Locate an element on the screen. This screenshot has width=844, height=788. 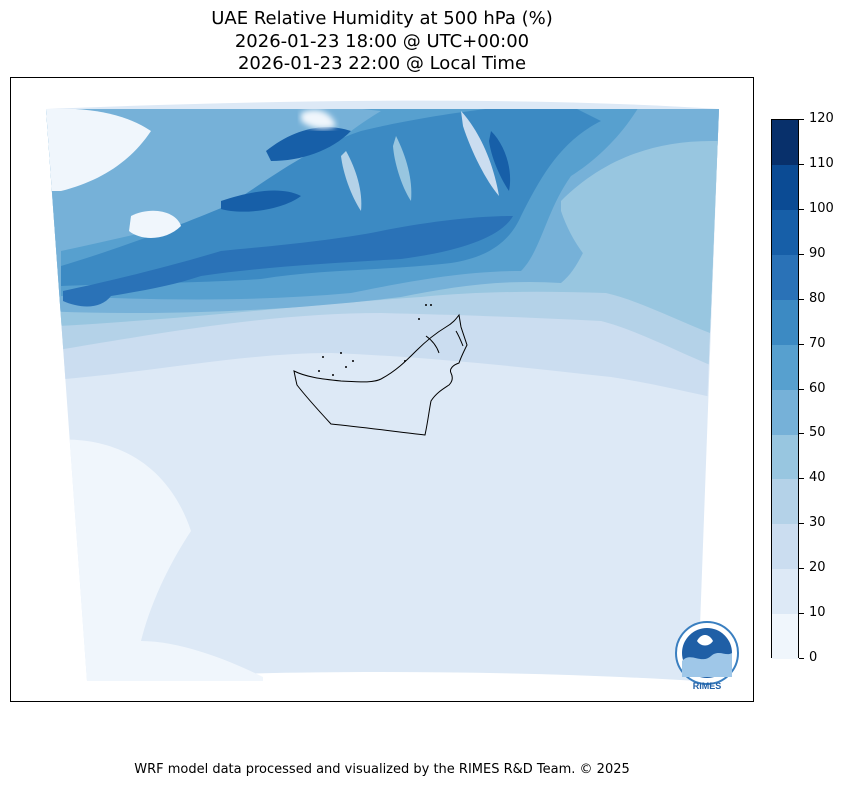
colorbar-tick-label: 30 is located at coordinates (817, 522).